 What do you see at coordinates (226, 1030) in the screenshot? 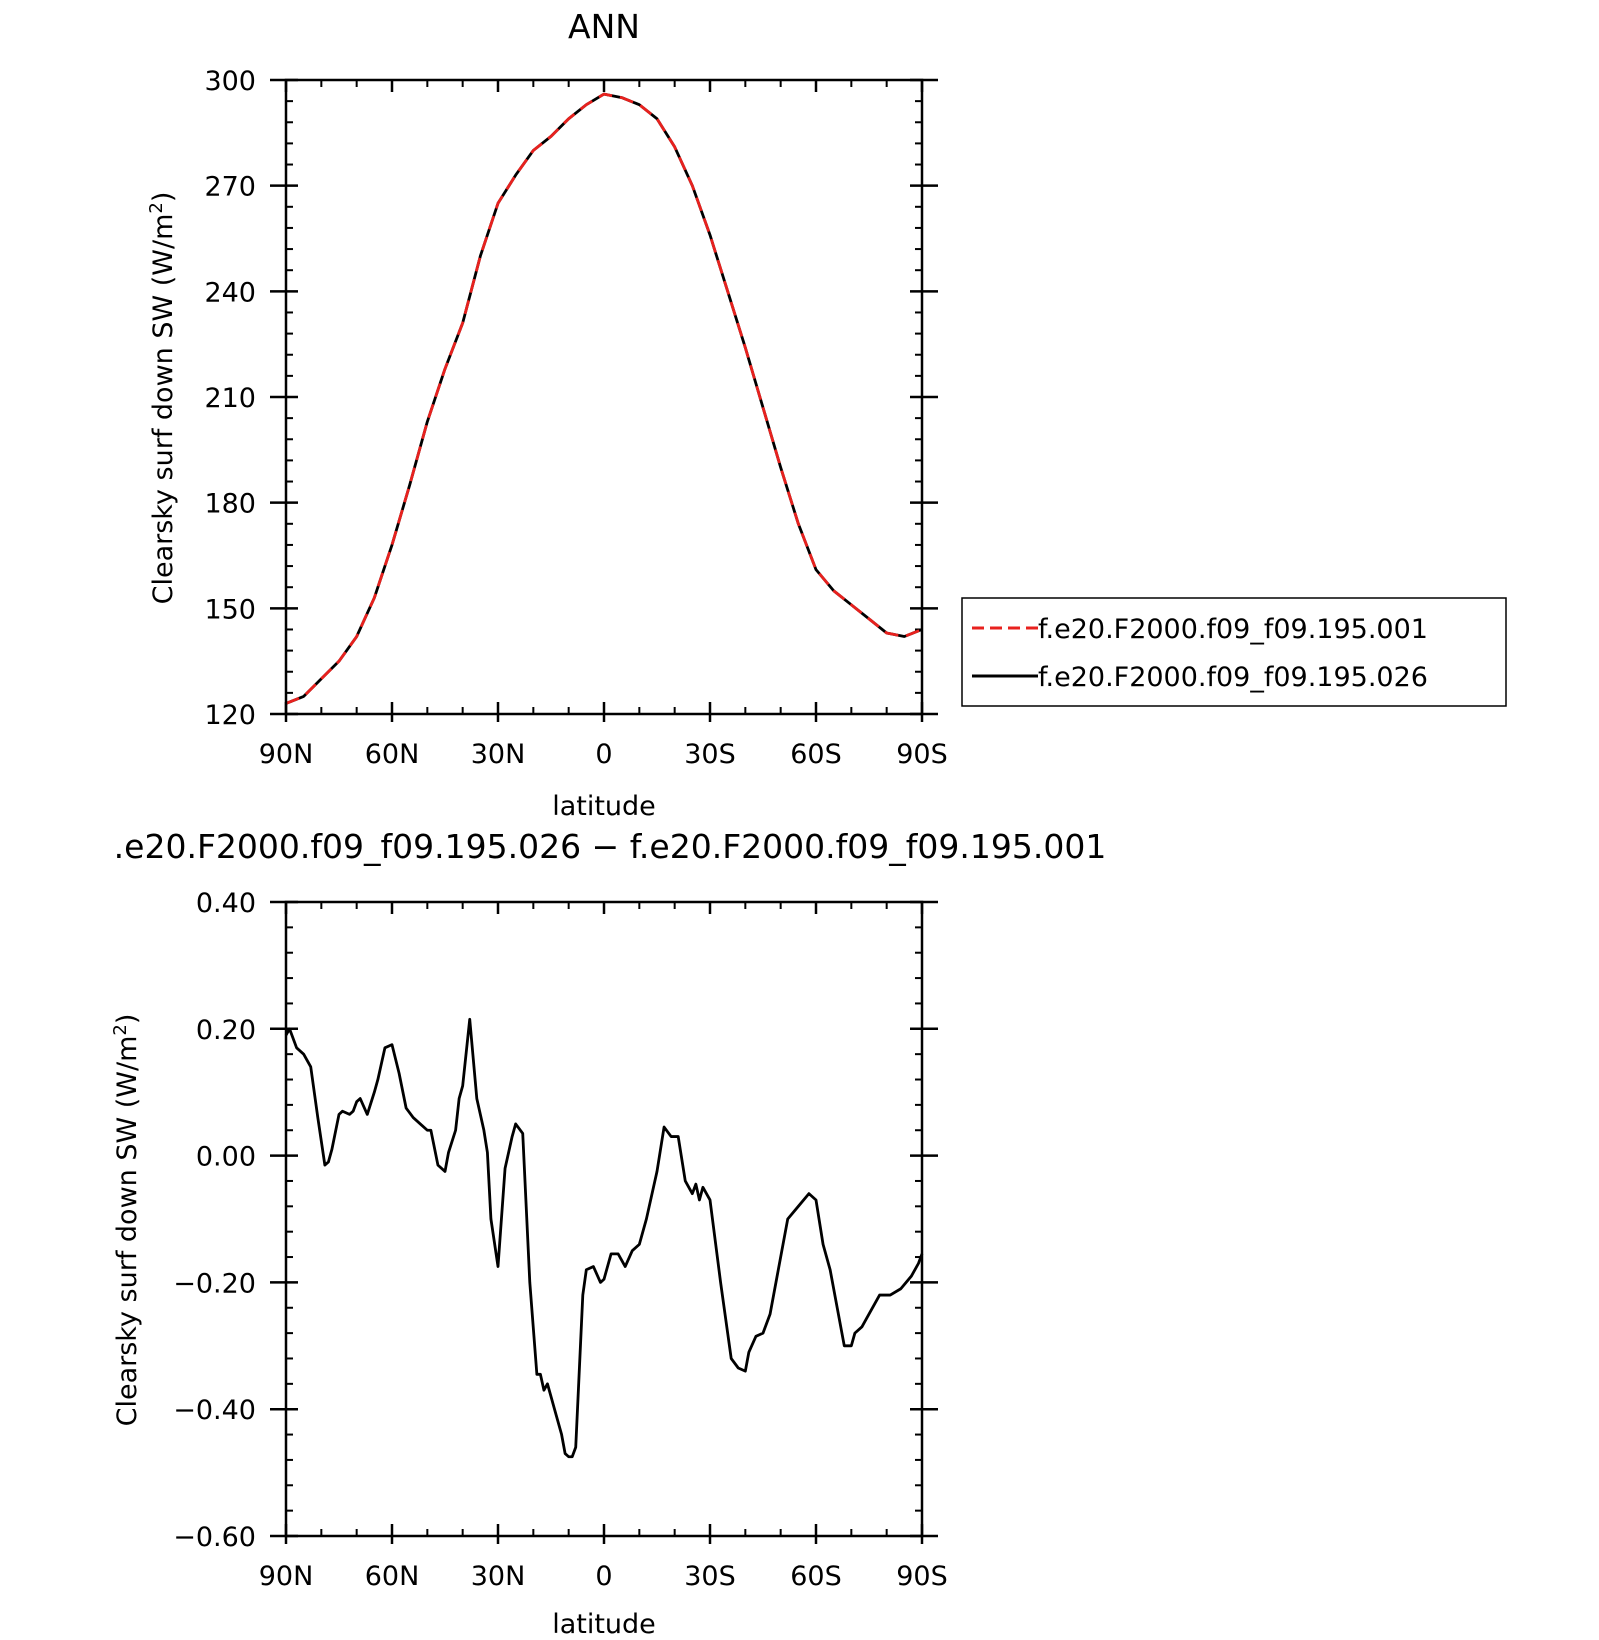
I see `y-tick-label: 0.20` at bounding box center [226, 1030].